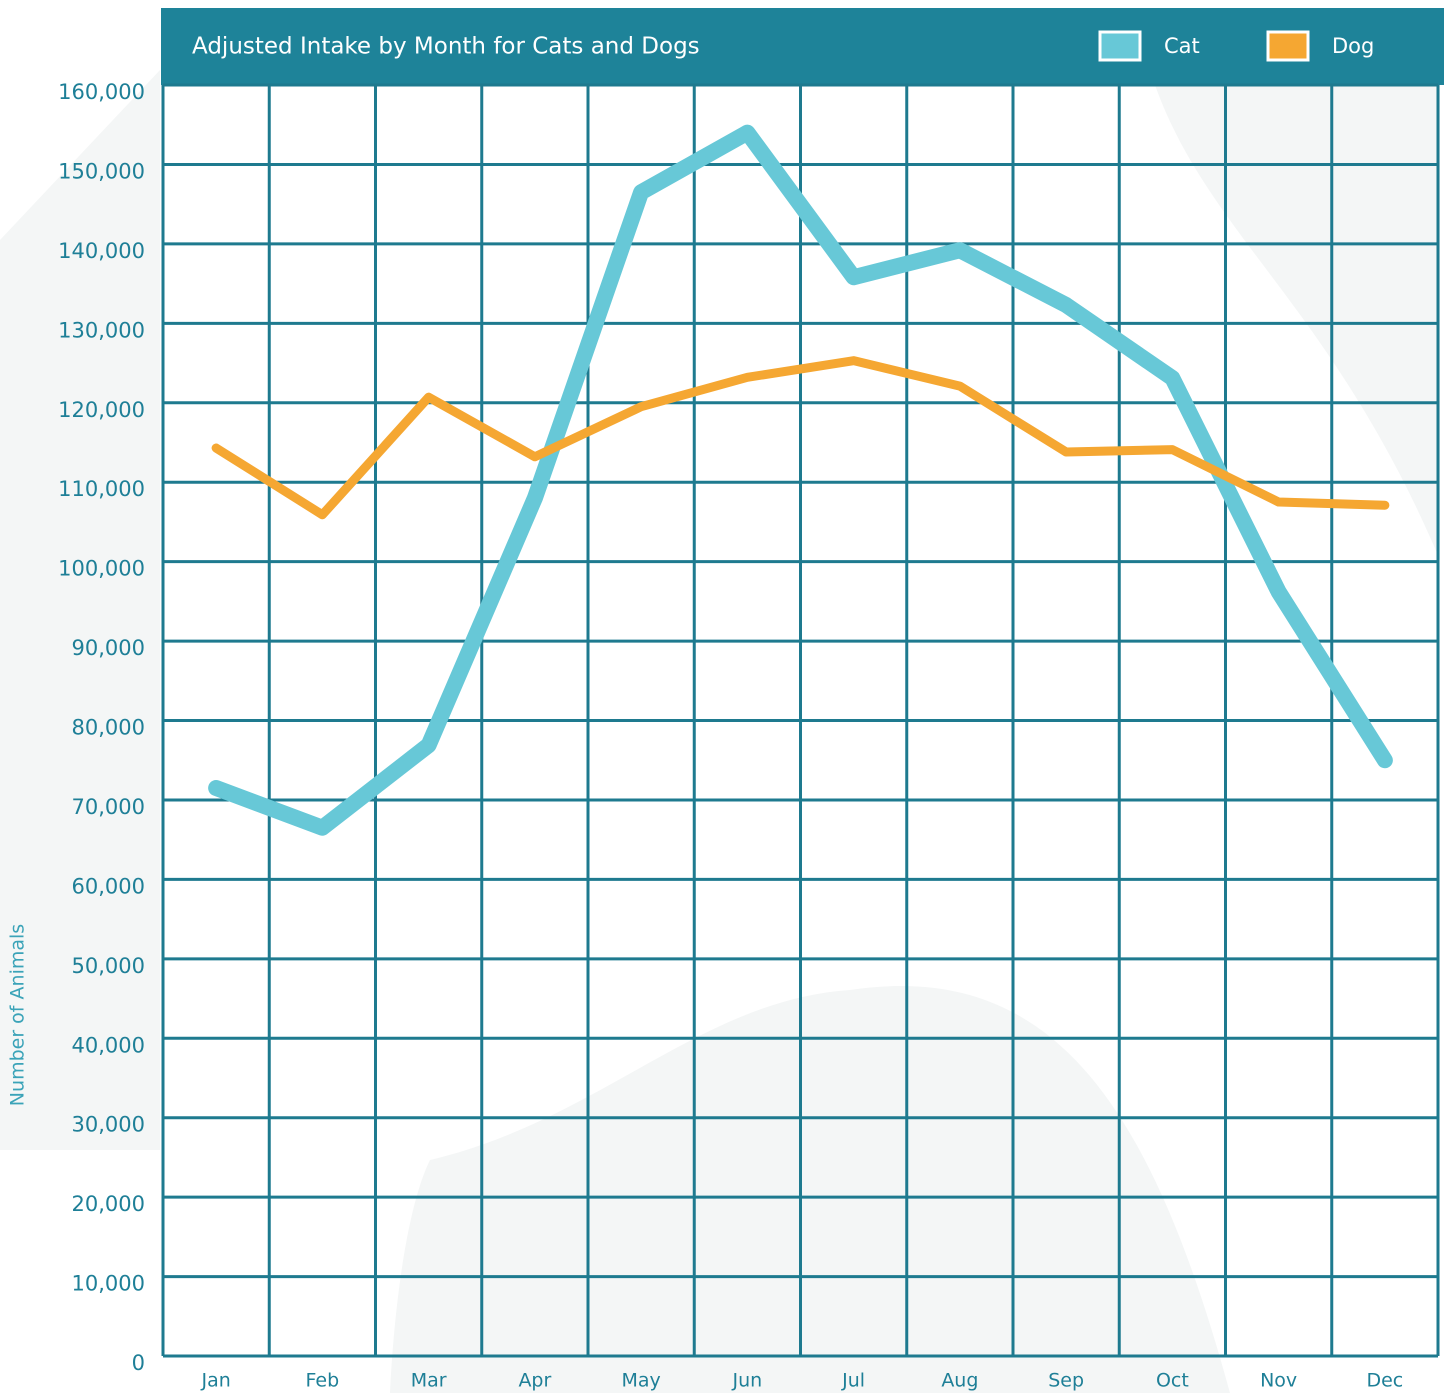 The width and height of the screenshot is (1444, 1393). What do you see at coordinates (1182, 46) in the screenshot?
I see `legend-label: Cat` at bounding box center [1182, 46].